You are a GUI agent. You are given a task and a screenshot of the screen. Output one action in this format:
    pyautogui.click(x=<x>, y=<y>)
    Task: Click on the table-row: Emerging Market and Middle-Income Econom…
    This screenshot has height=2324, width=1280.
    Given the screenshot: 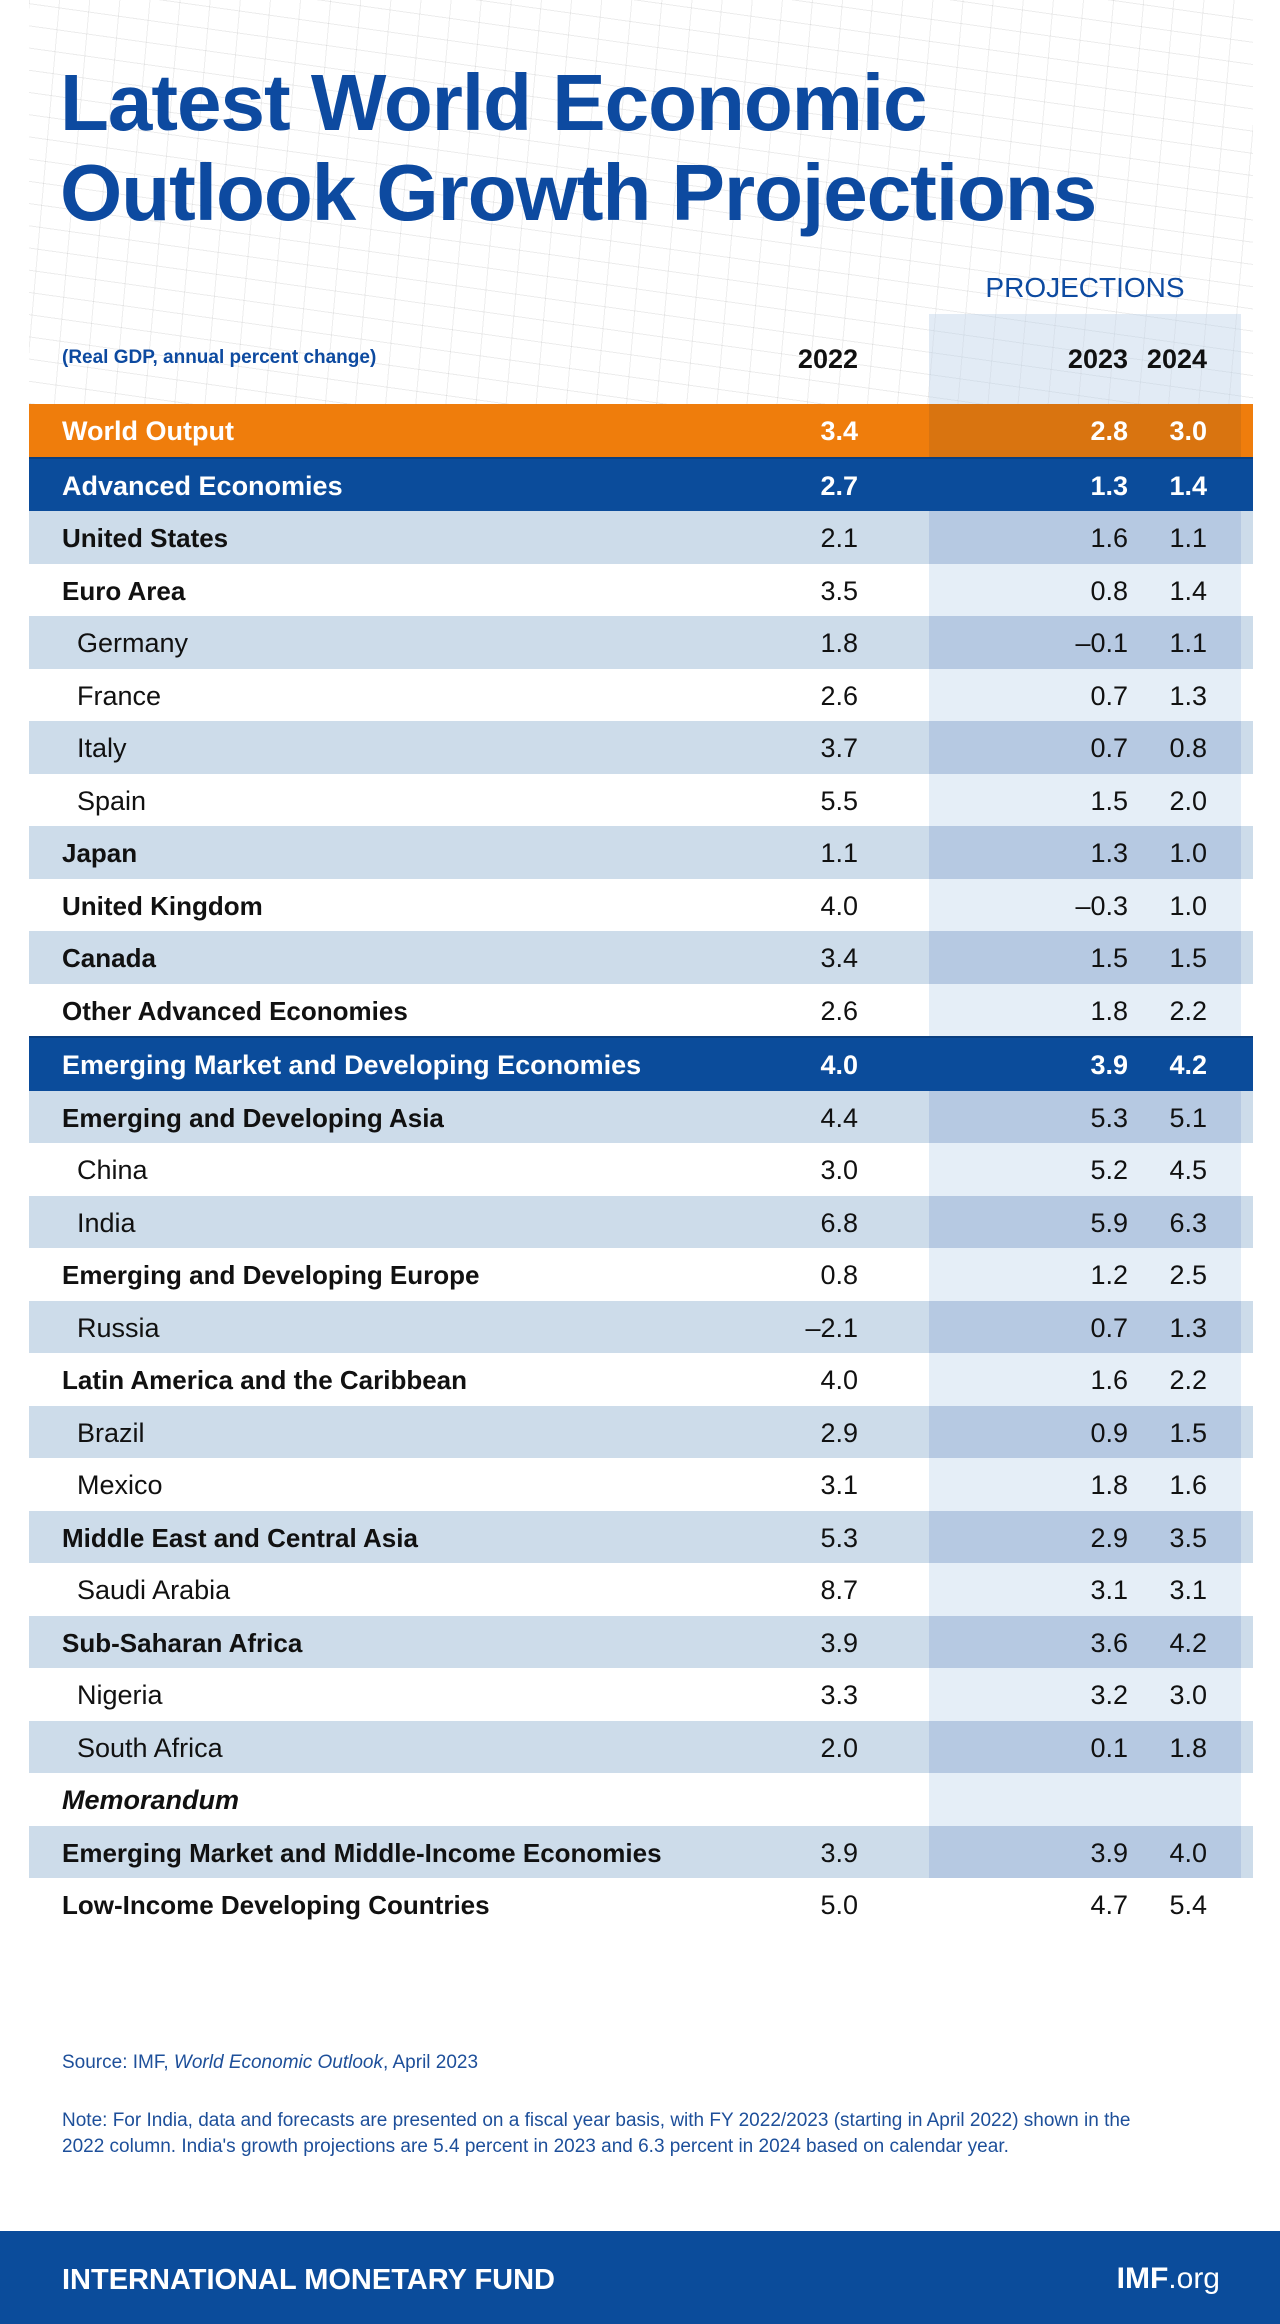 What is the action you would take?
    pyautogui.click(x=641, y=1851)
    